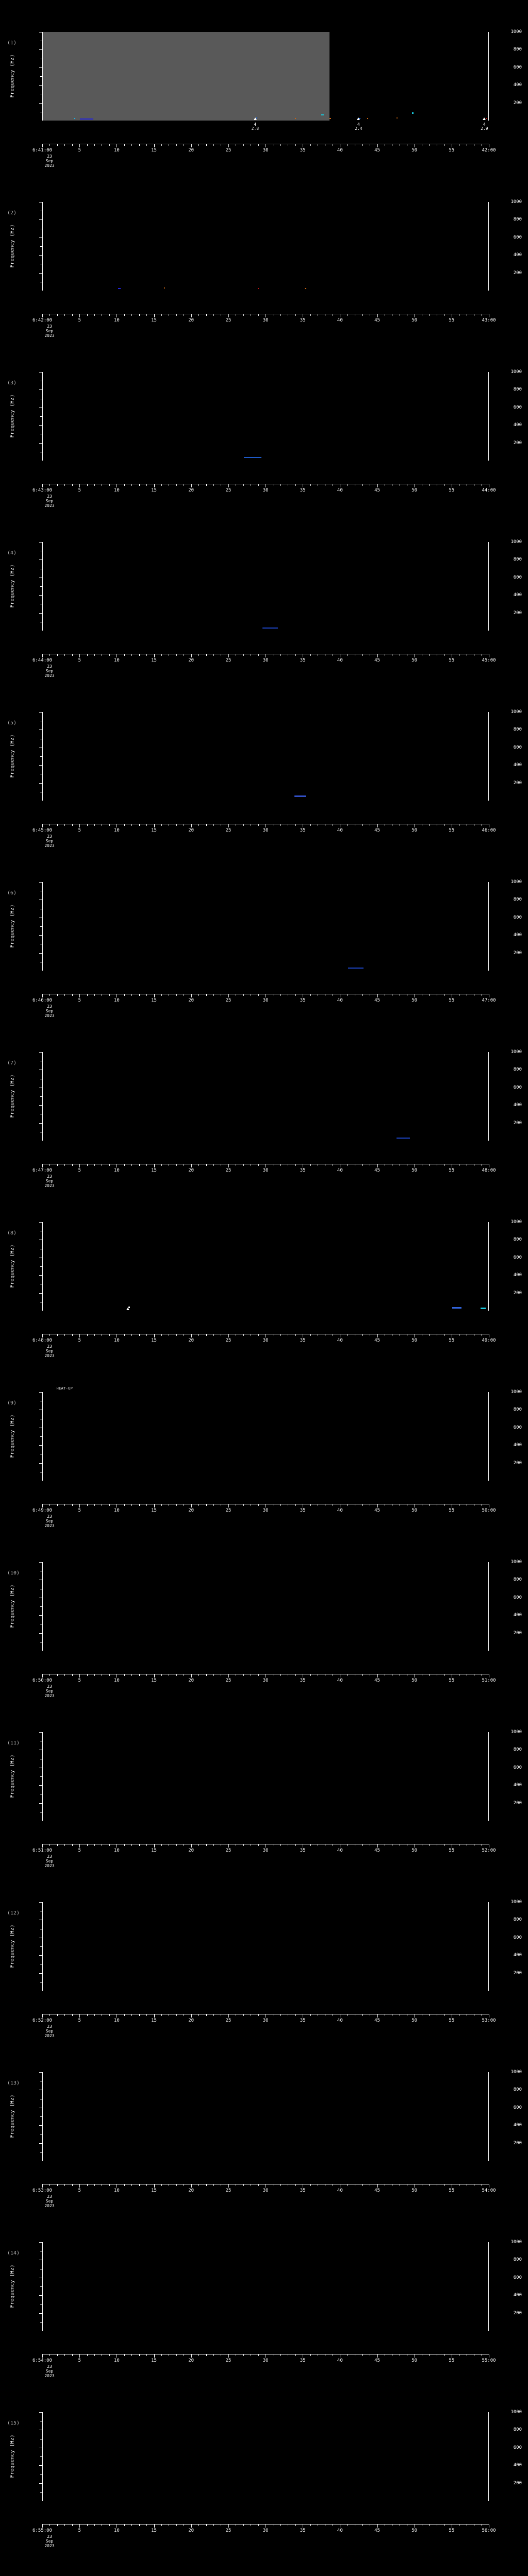 The image size is (528, 2576). I want to click on y-axis-tick-label: 200, so click(517, 2313).